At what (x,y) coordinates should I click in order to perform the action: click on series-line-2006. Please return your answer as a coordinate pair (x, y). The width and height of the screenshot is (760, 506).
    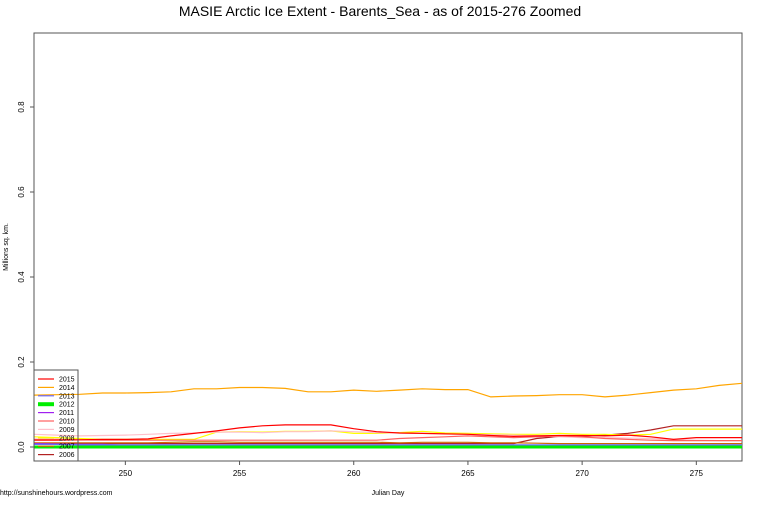
    Looking at the image, I should click on (388, 435).